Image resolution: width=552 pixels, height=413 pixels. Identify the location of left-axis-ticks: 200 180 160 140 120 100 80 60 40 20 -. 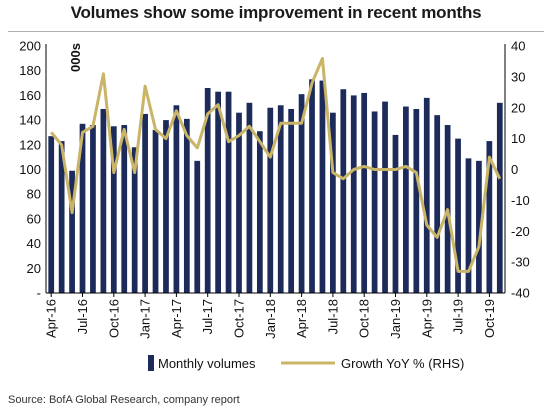
(30, 170).